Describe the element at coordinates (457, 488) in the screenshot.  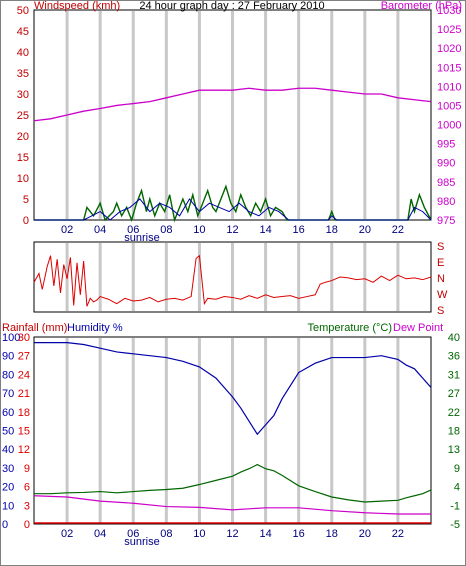
I see `temperature-tick-label: 4` at that location.